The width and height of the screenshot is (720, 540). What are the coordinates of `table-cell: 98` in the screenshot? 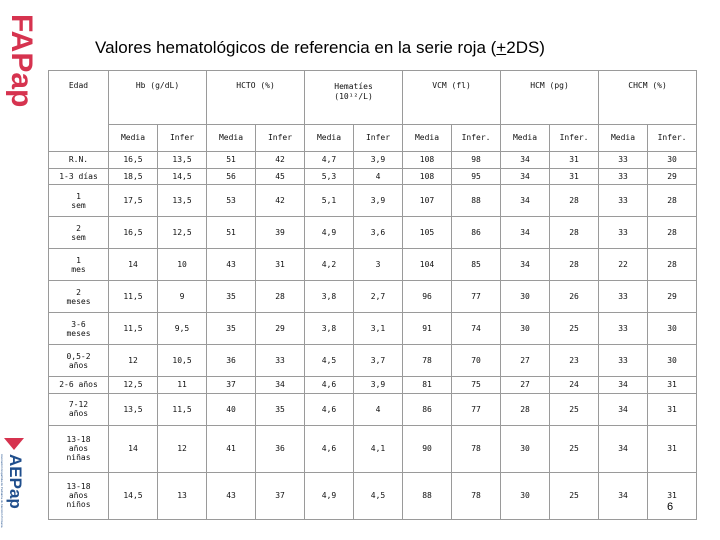 It's located at (476, 159).